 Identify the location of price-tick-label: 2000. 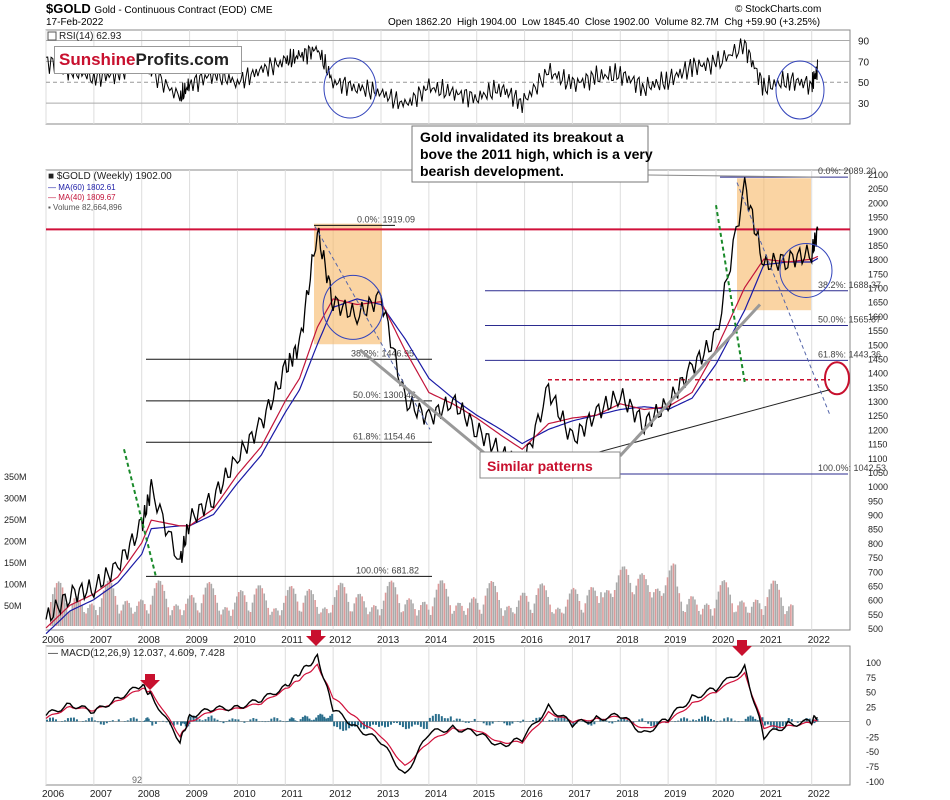
(878, 203).